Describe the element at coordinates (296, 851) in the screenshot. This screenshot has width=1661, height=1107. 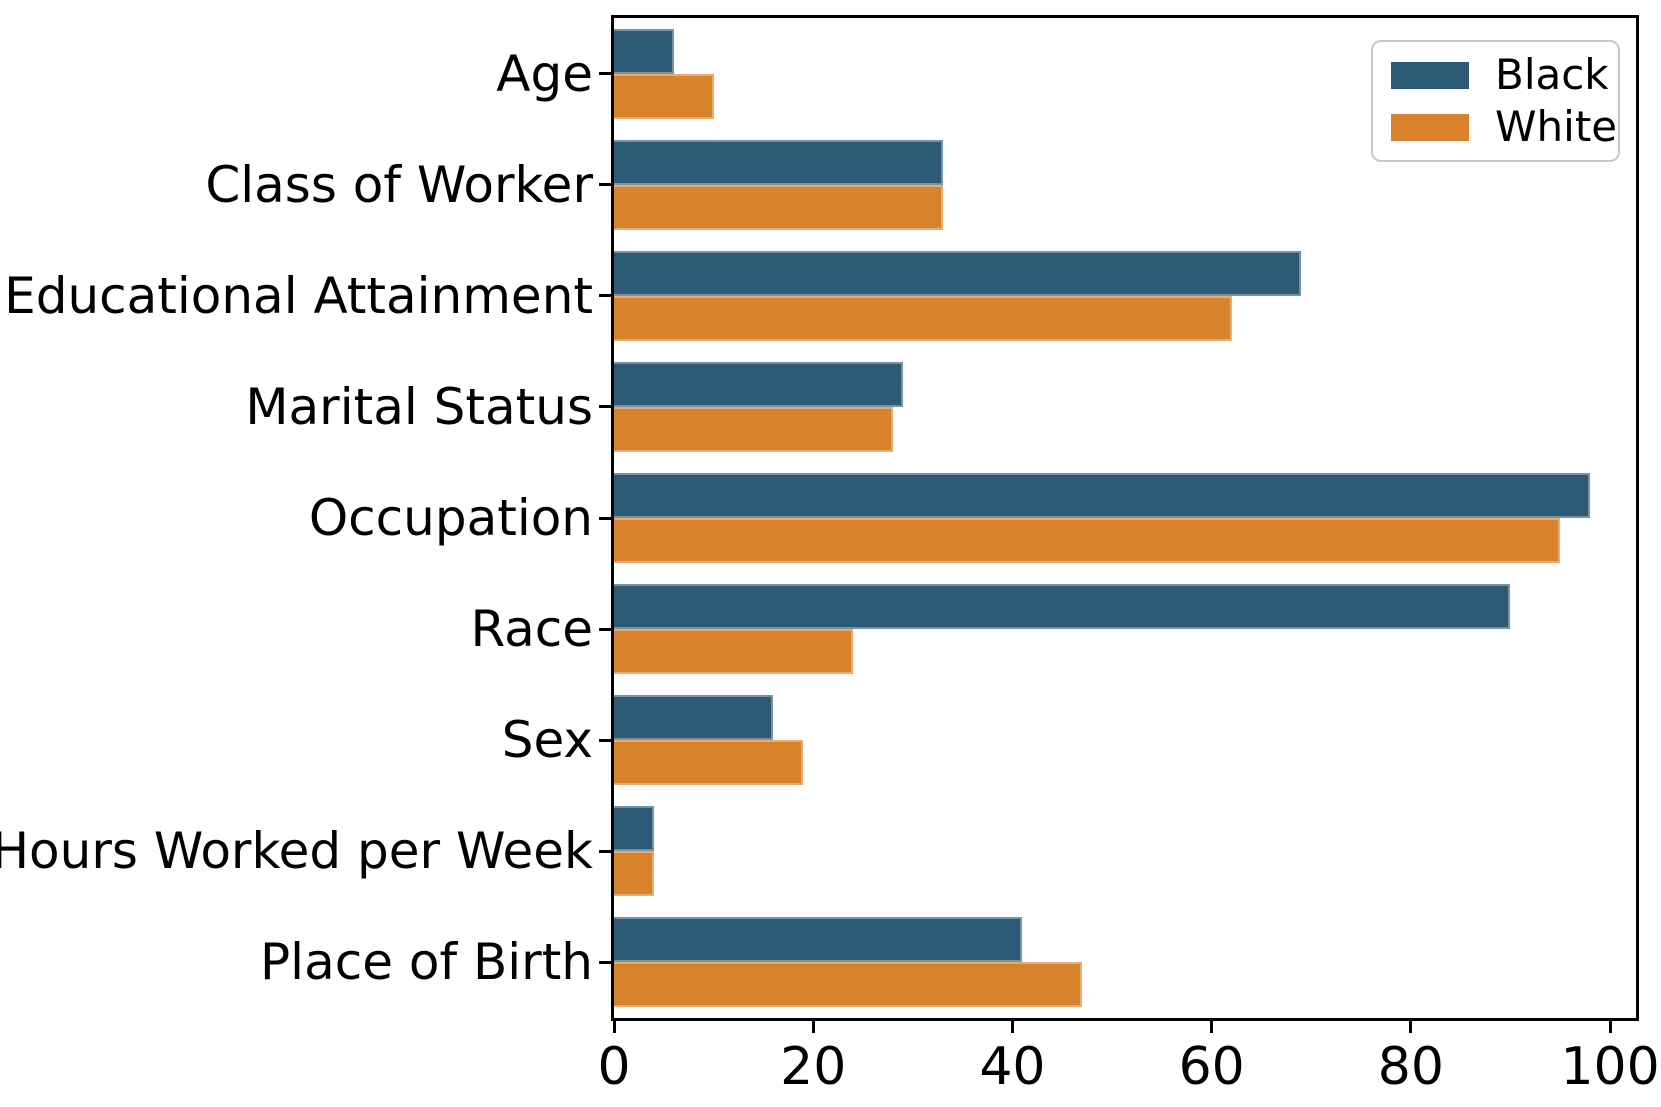
I see `y-tick-label-7: Hours Worked per Week` at that location.